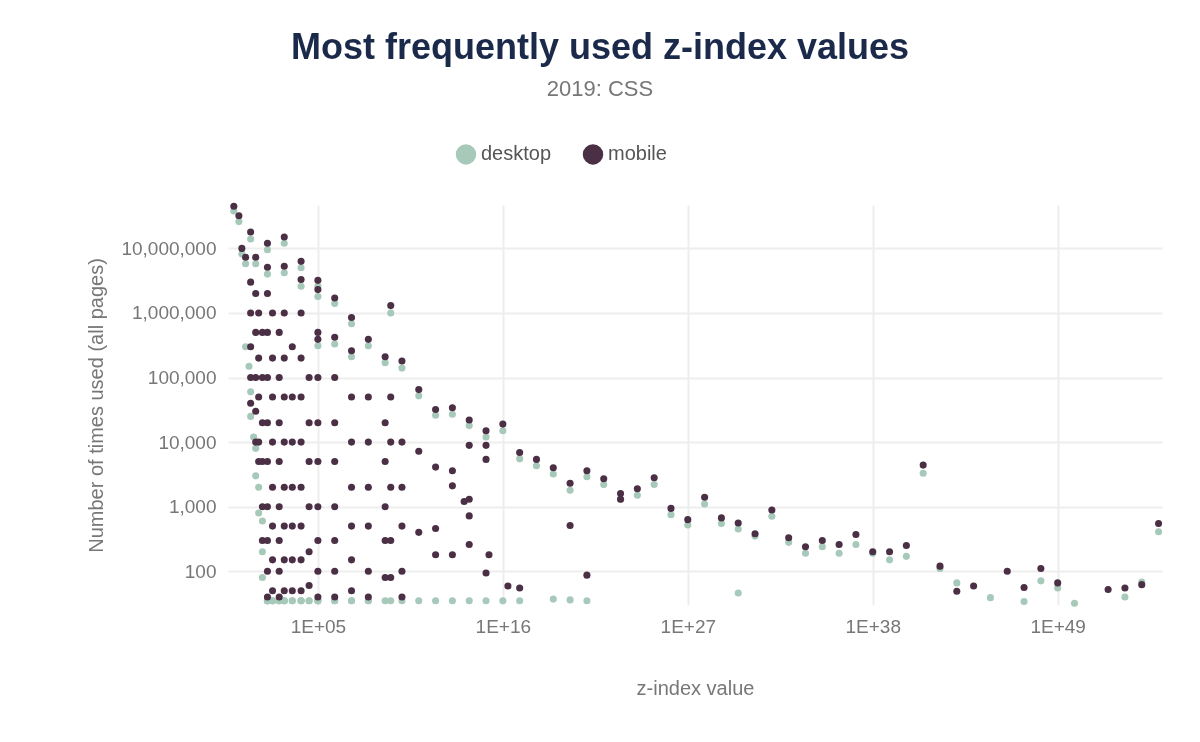  What do you see at coordinates (637, 153) in the screenshot?
I see `legend-label: mobile` at bounding box center [637, 153].